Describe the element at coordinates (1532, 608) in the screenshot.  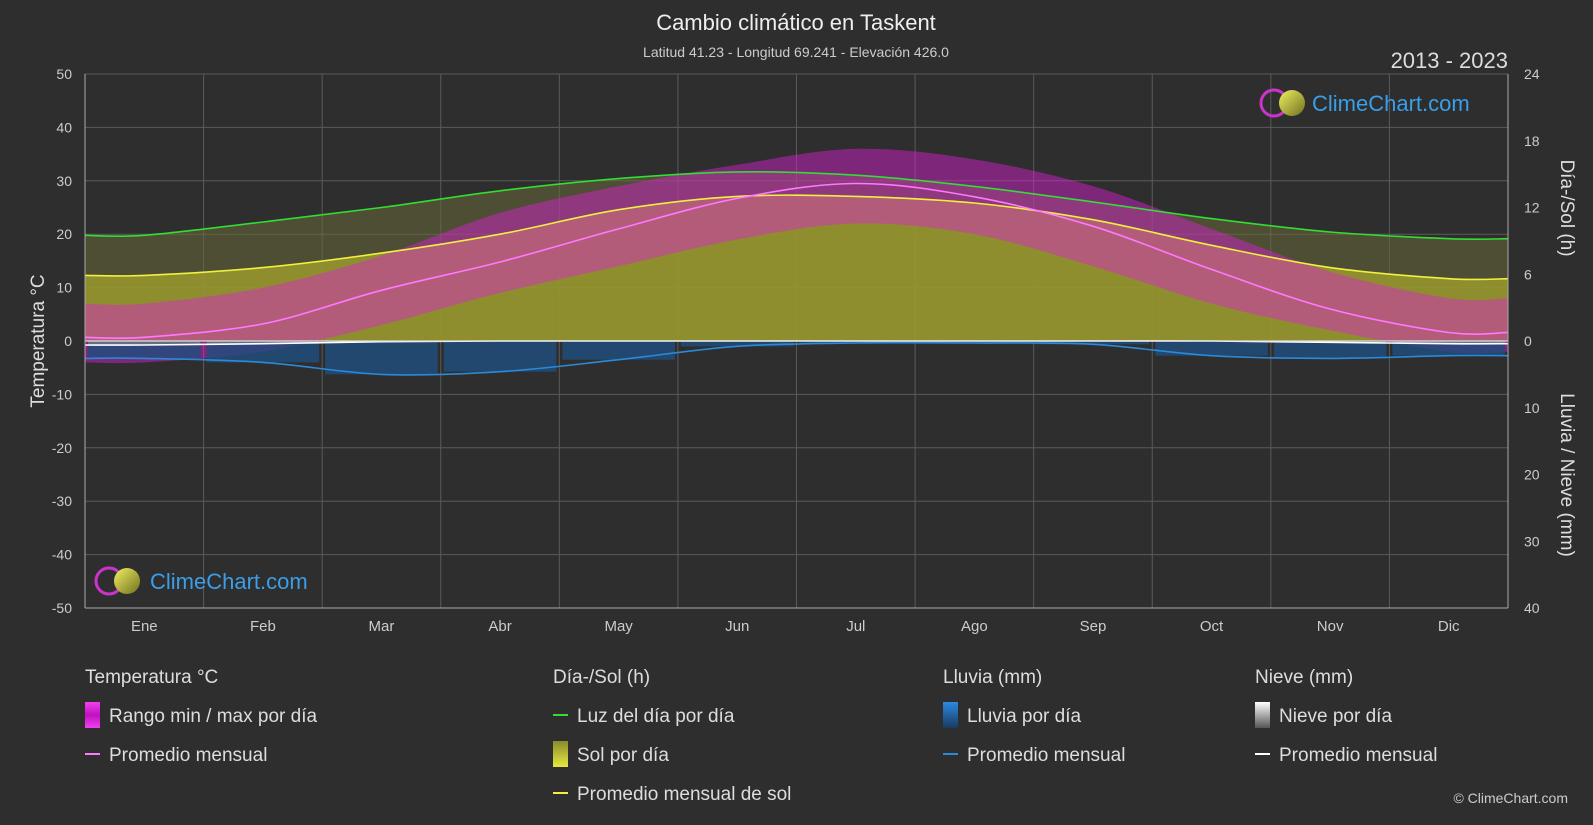
I see `y-tick-right-mm: 40` at that location.